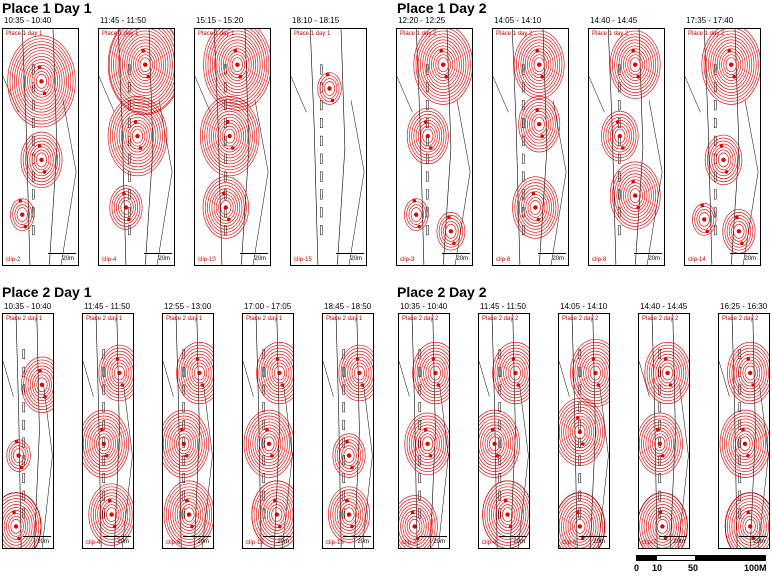  I want to click on panel-clip-id: clip-4, so click(109, 260).